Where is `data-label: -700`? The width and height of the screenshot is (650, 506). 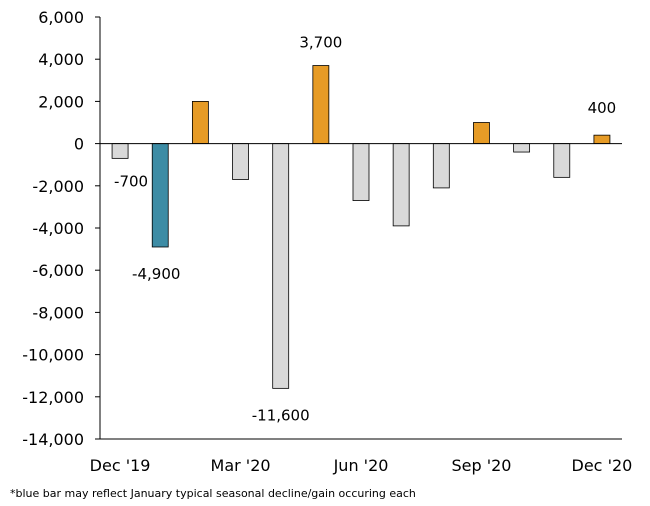 data-label: -700 is located at coordinates (131, 181).